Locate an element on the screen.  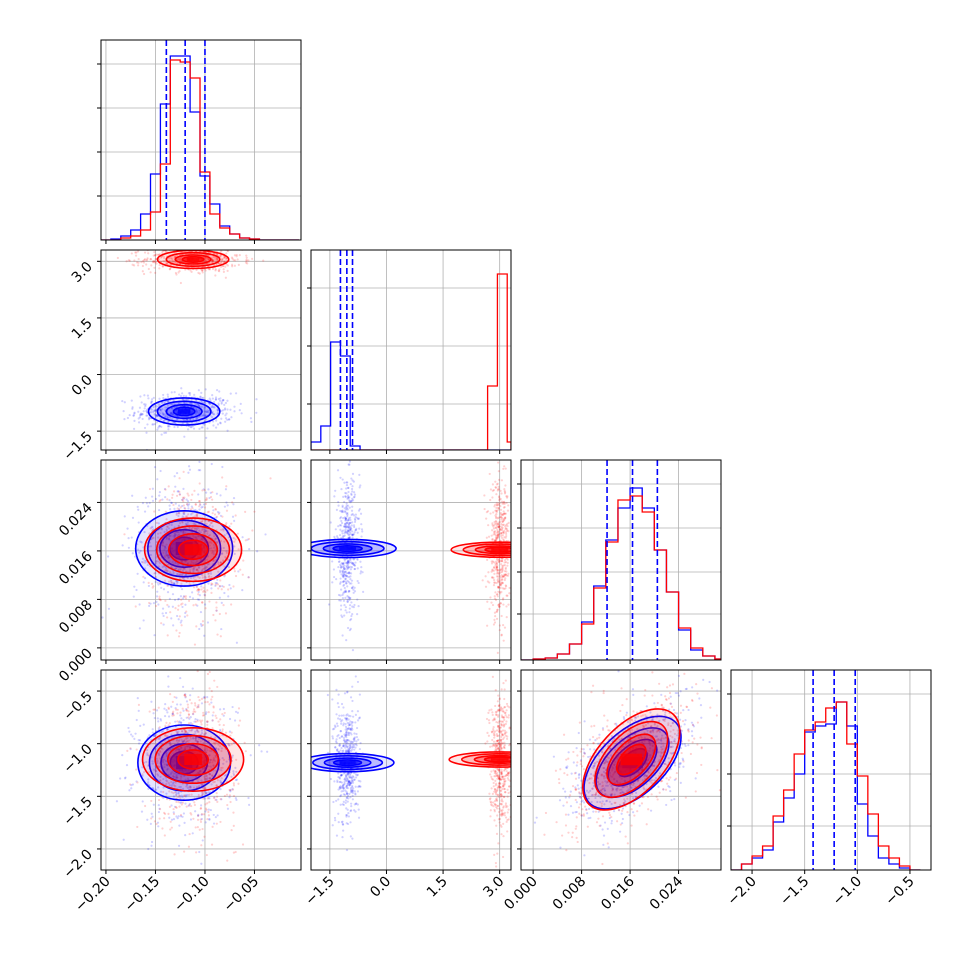
panel-border is located at coordinates (831, 770).